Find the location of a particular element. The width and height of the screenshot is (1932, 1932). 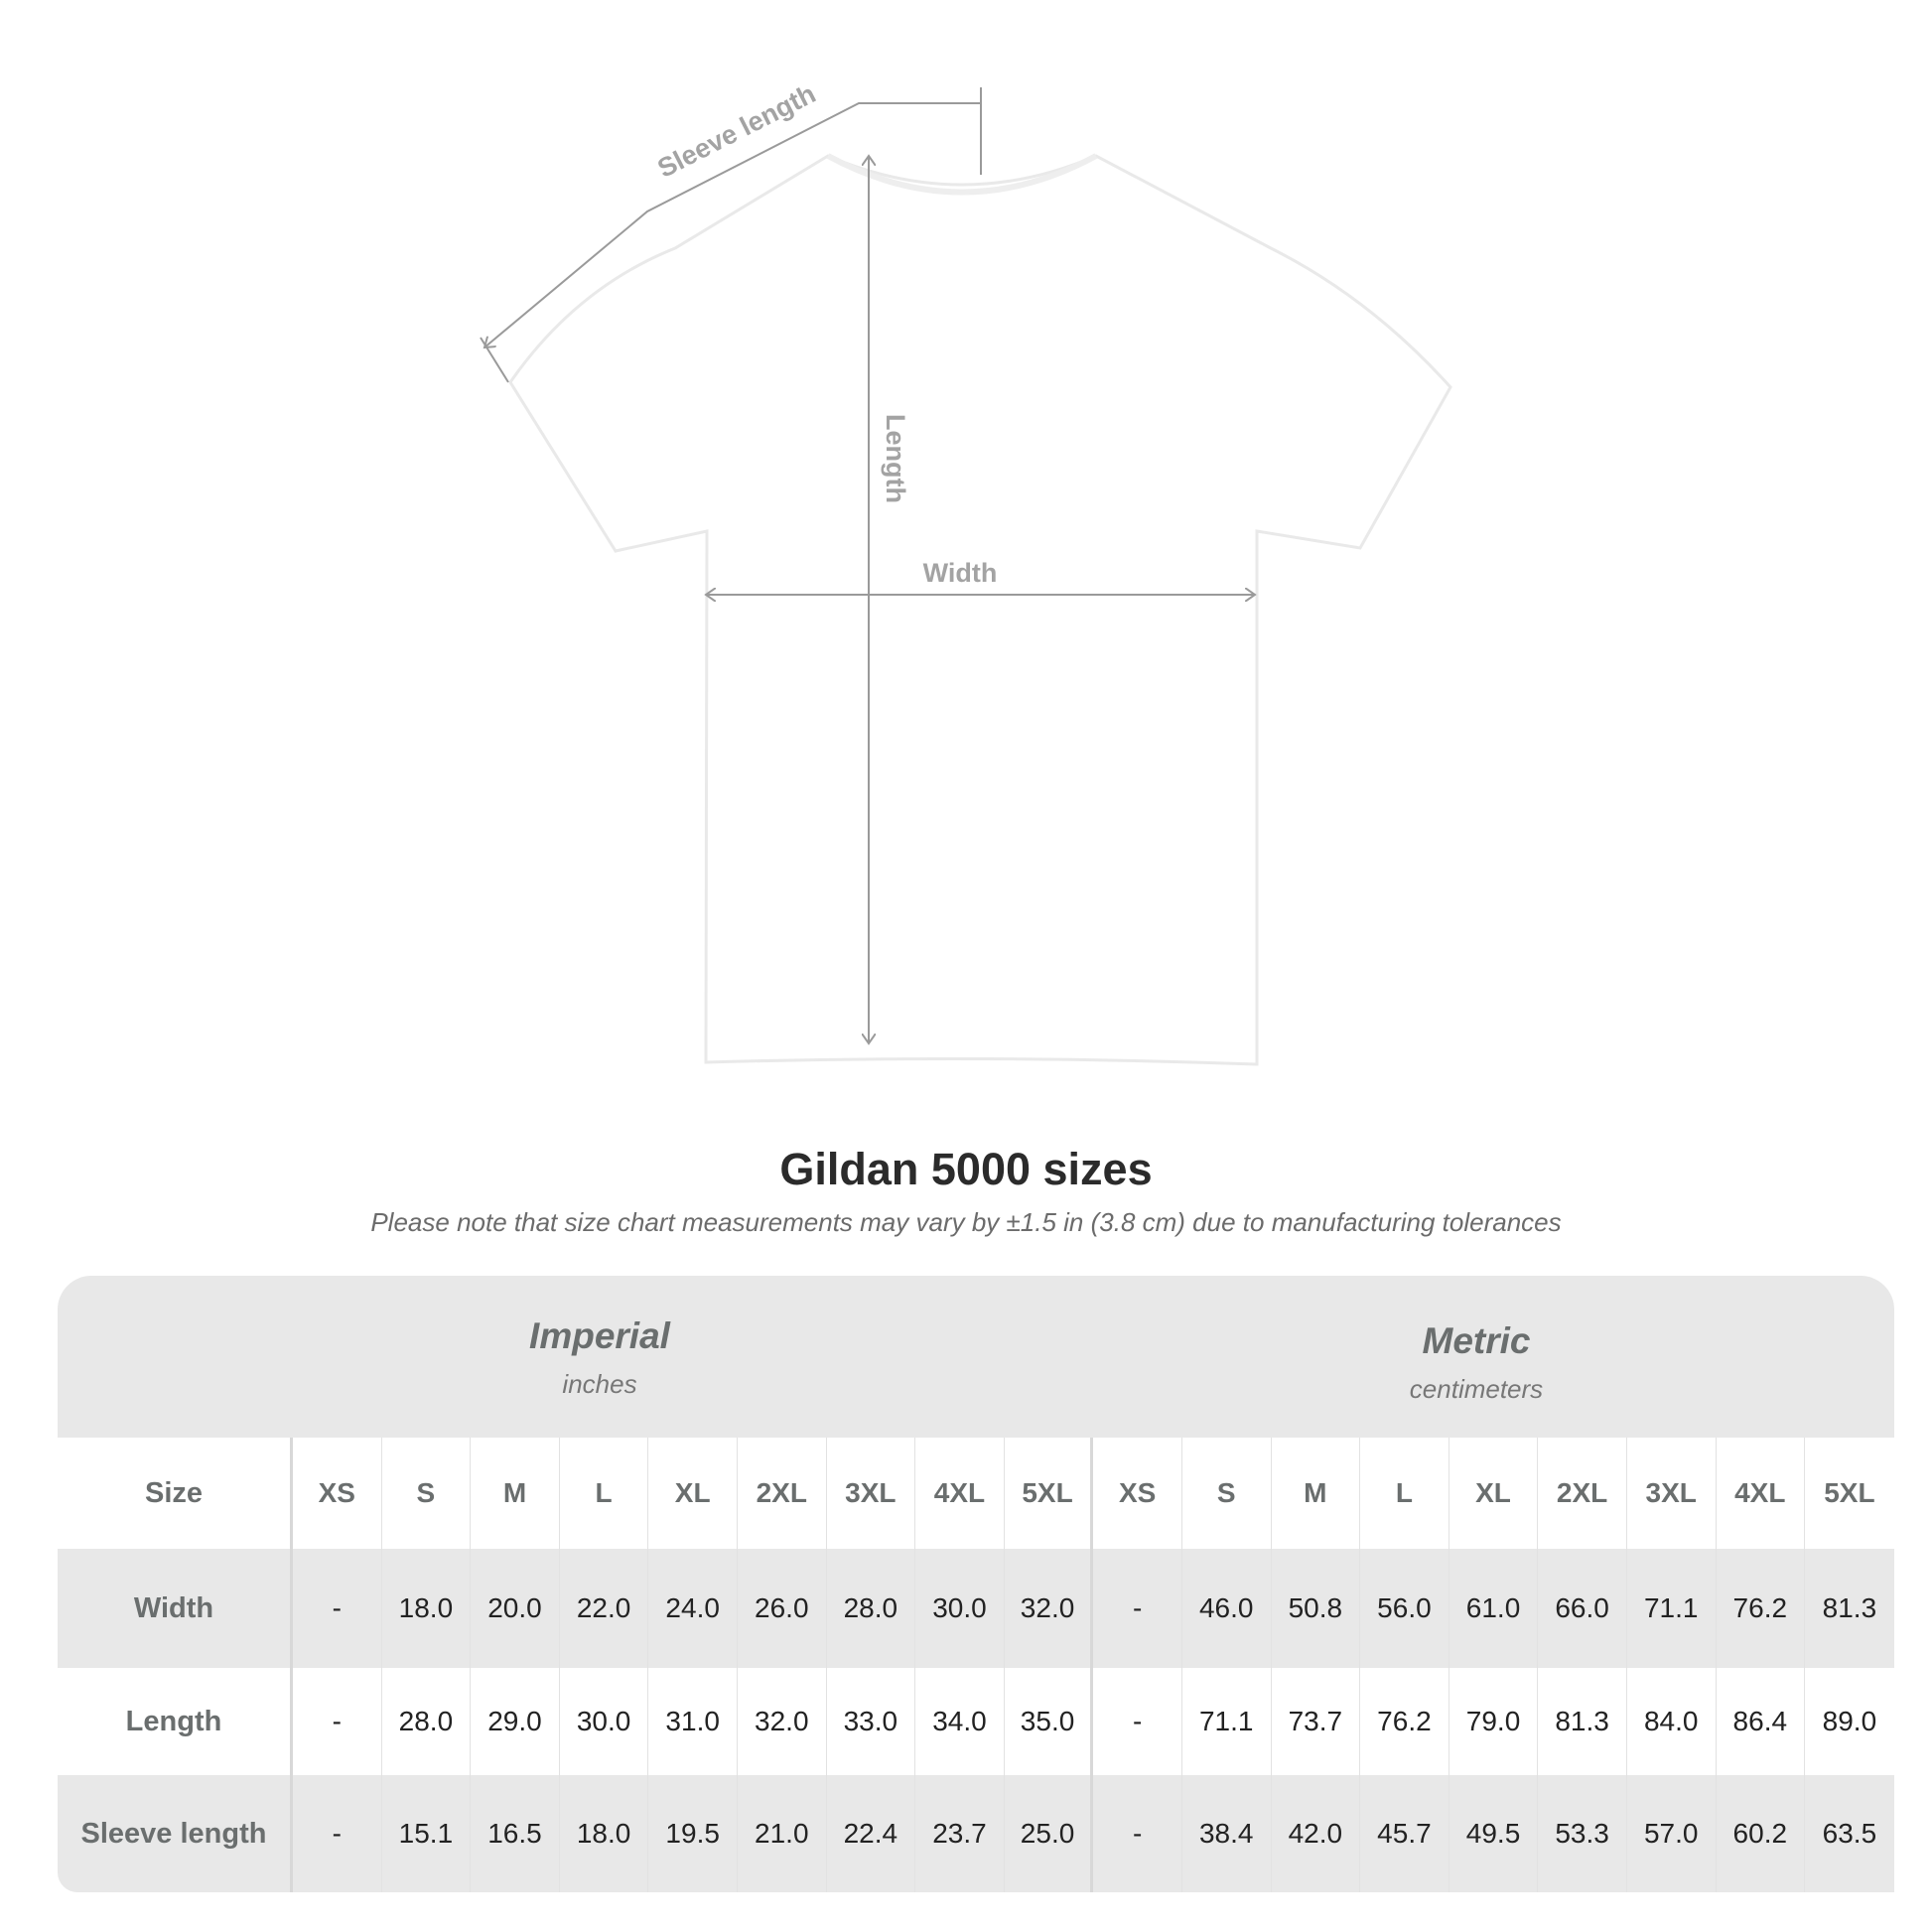

imperial-size-l: L is located at coordinates (605, 1494).